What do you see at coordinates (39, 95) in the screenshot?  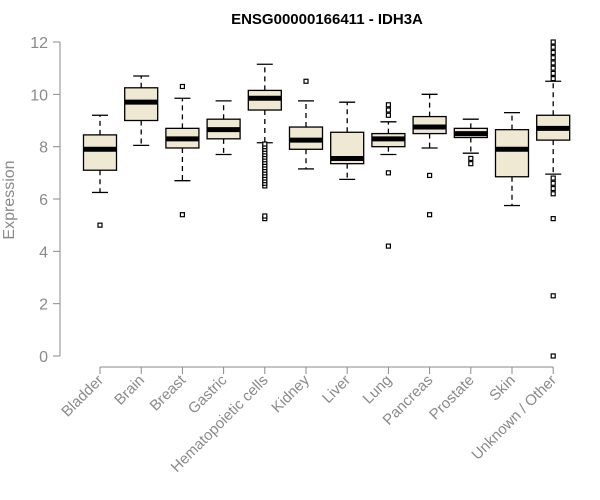 I see `y-tick-label: 10` at bounding box center [39, 95].